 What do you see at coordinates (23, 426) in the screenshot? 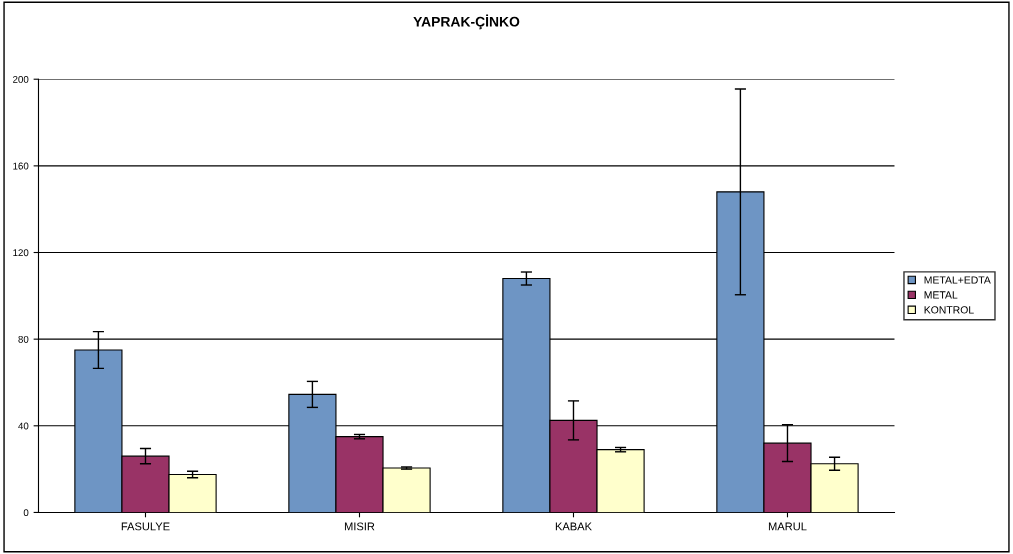
I see `y-tick-label: 40` at bounding box center [23, 426].